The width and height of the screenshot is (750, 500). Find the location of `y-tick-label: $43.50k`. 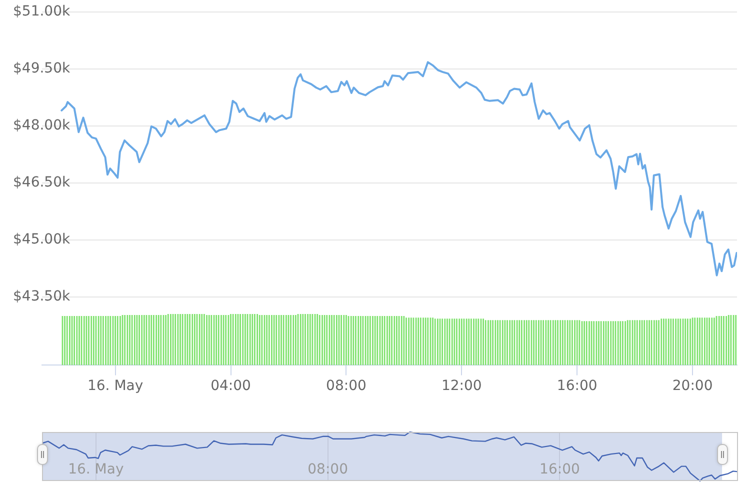

y-tick-label: $43.50k is located at coordinates (42, 296).